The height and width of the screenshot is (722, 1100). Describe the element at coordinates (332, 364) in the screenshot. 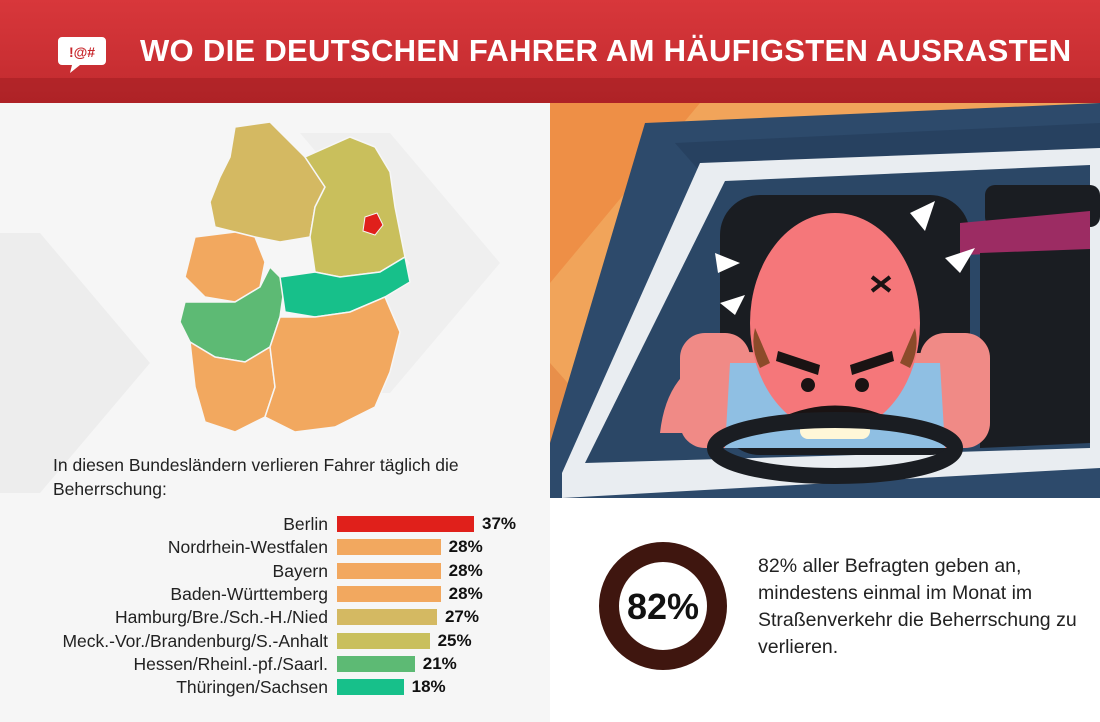

I see `region-bayern` at that location.